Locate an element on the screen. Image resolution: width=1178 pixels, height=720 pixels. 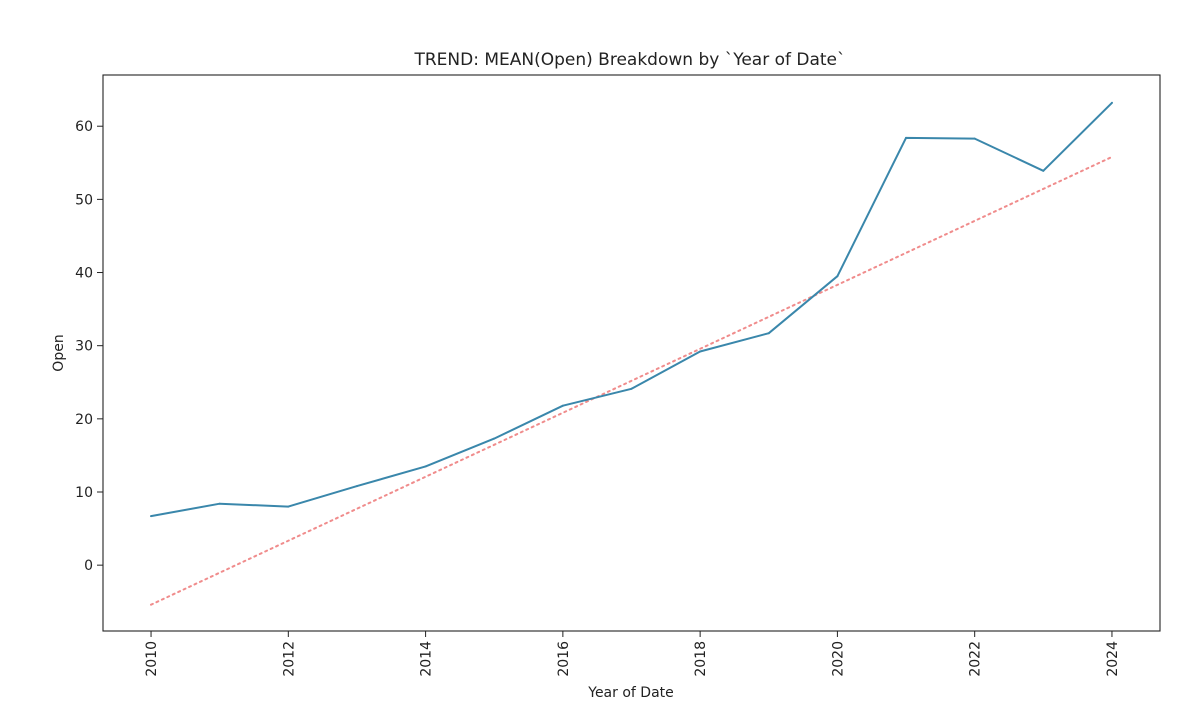
x-tick-label: 2014 is located at coordinates (427, 659).